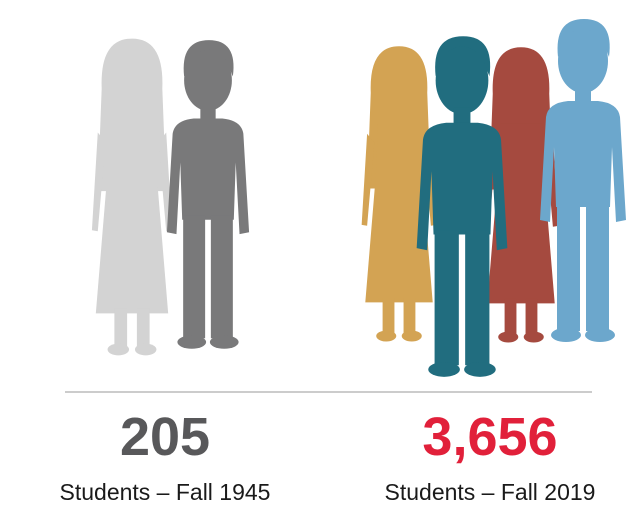 The height and width of the screenshot is (510, 639). What do you see at coordinates (165, 492) in the screenshot?
I see `stat-label: Students – Fall 1945` at bounding box center [165, 492].